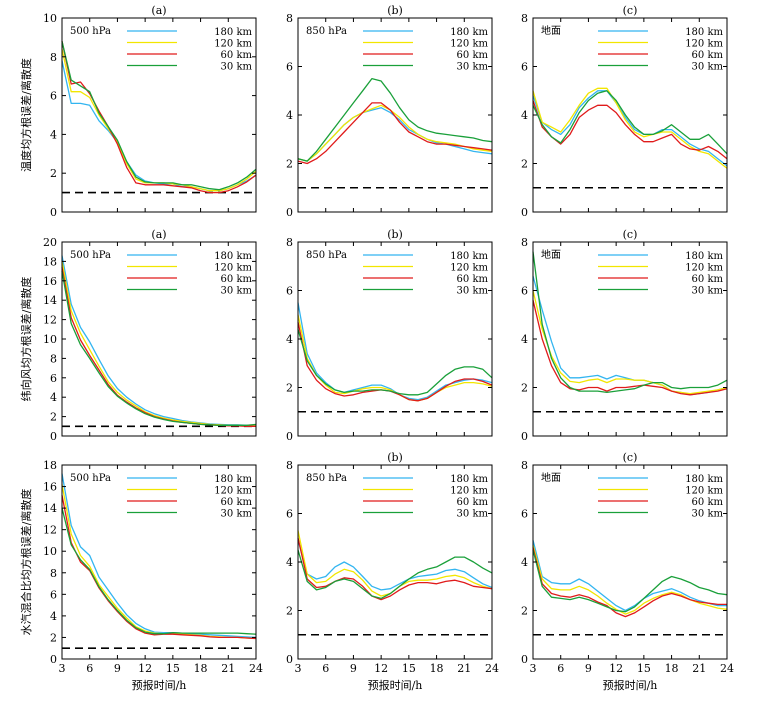 The height and width of the screenshot is (706, 777). Describe the element at coordinates (228, 668) in the screenshot. I see `x-tick-label: 21` at that location.